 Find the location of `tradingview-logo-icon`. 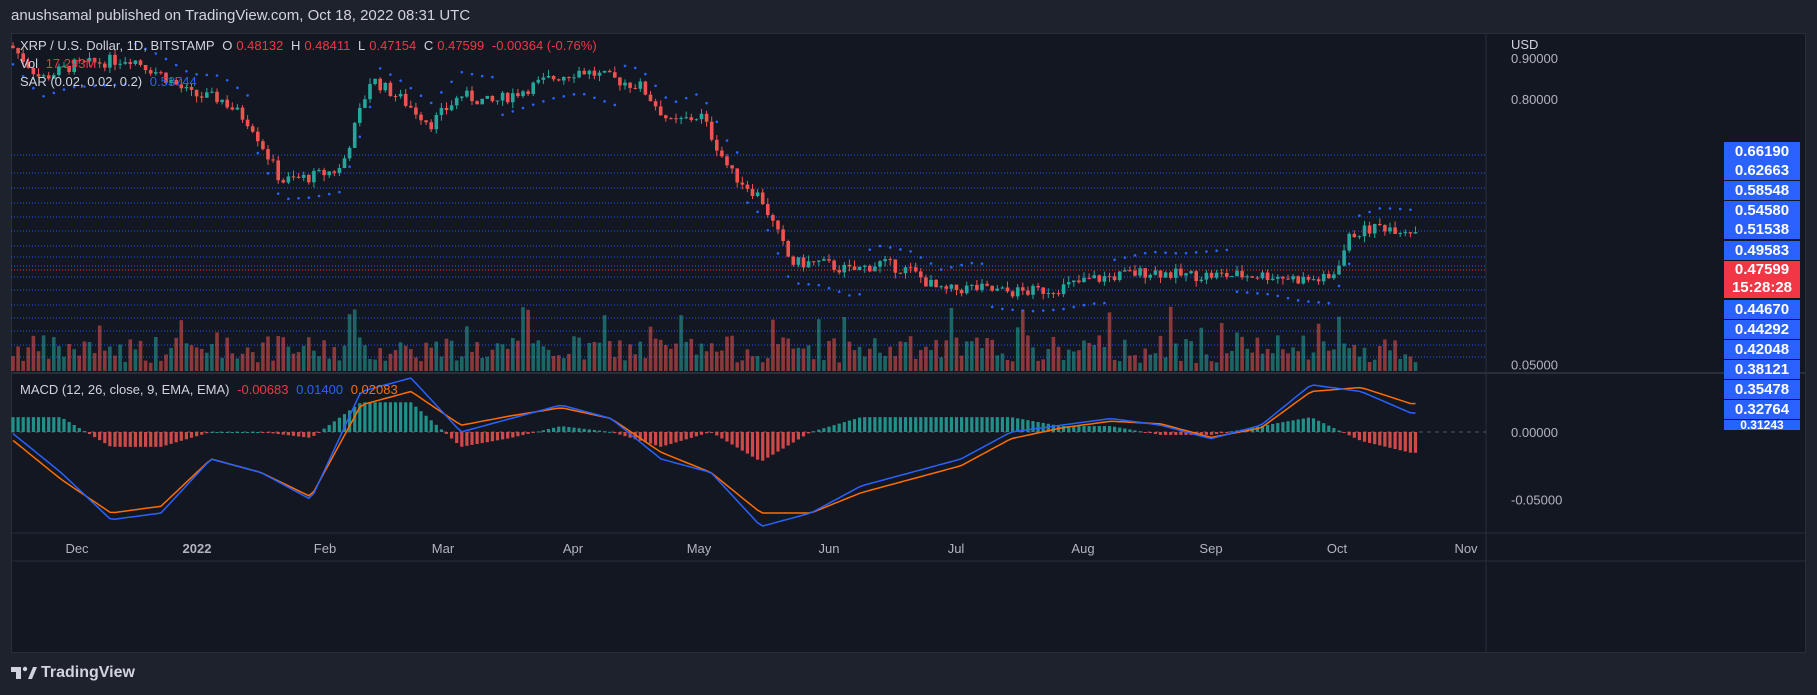

tradingview-logo-icon is located at coordinates (24, 672).